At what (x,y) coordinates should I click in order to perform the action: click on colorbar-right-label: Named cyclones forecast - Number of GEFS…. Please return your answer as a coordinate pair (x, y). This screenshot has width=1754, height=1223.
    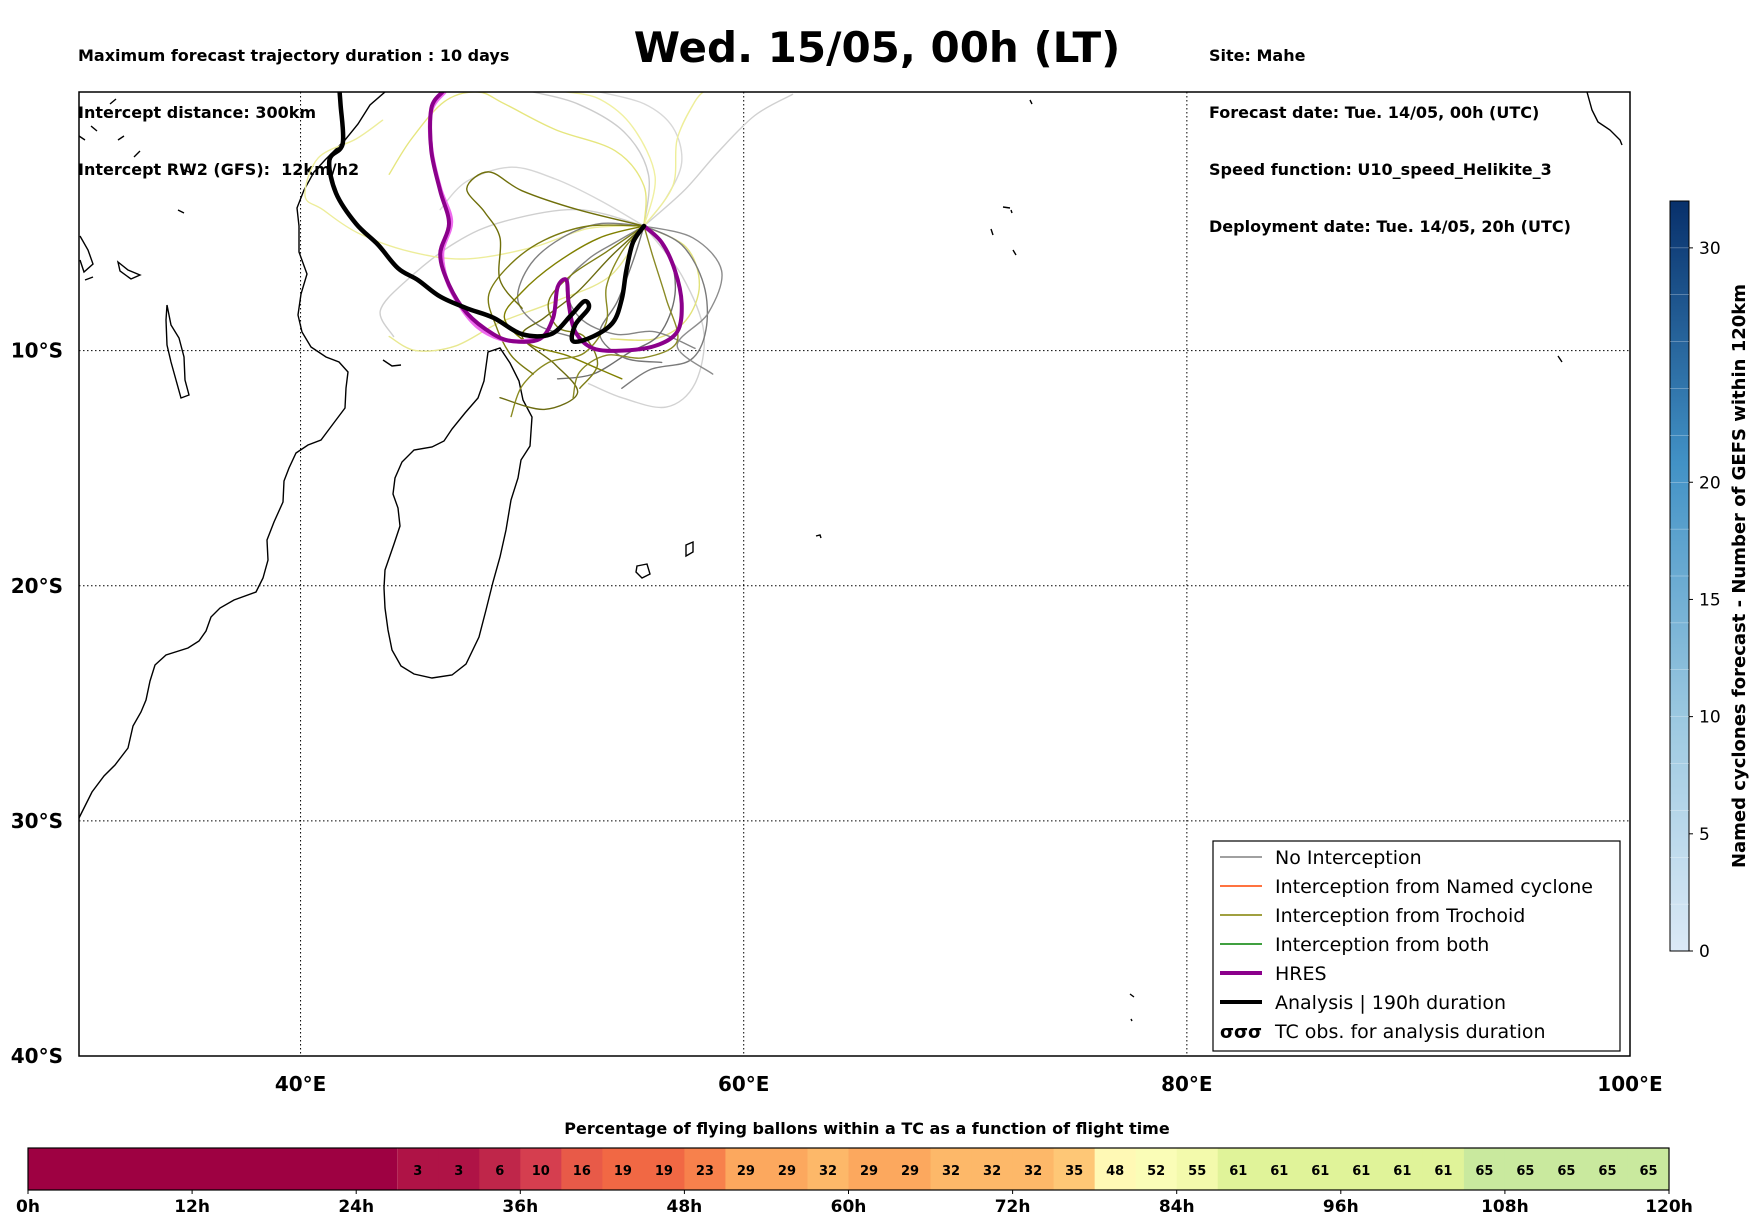
    Looking at the image, I should click on (1739, 576).